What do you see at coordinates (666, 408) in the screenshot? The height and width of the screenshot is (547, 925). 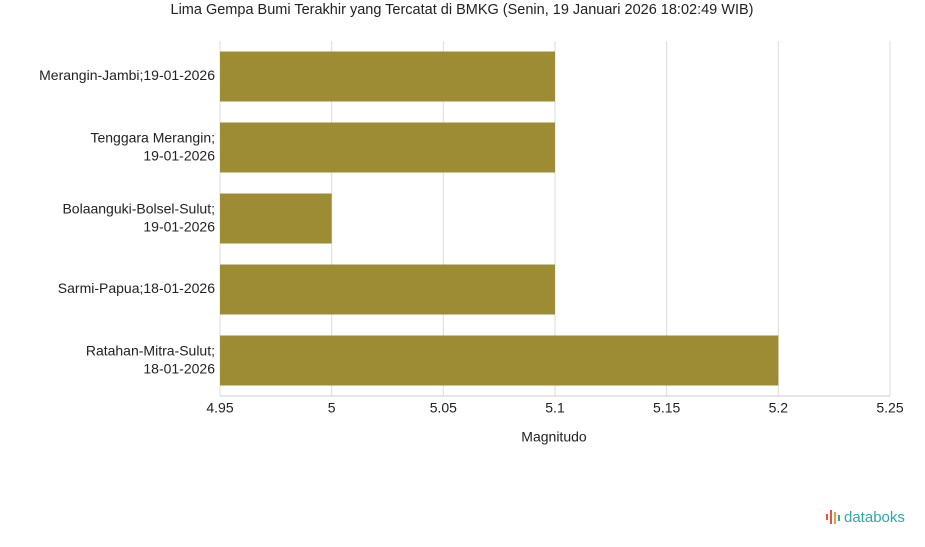 I see `x-tick-label: 5.15` at bounding box center [666, 408].